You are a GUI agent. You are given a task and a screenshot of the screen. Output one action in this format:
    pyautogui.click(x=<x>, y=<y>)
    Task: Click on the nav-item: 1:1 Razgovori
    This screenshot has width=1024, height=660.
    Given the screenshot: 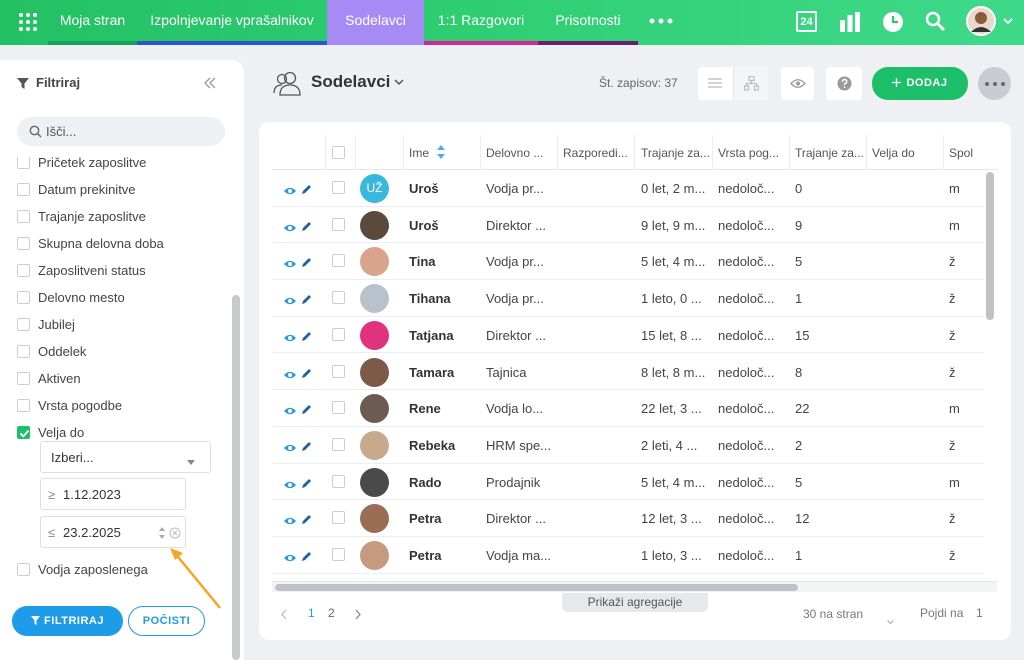 What is the action you would take?
    pyautogui.click(x=481, y=22)
    